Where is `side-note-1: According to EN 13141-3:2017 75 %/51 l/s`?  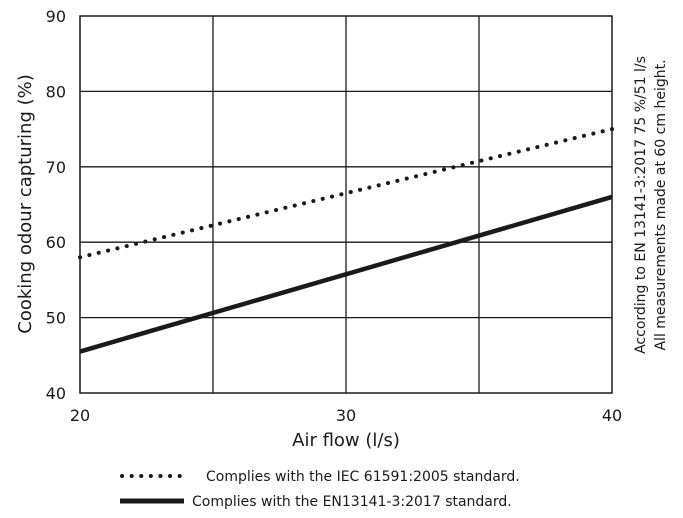
side-note-1: According to EN 13141-3:2017 75 %/51 l/s is located at coordinates (641, 205).